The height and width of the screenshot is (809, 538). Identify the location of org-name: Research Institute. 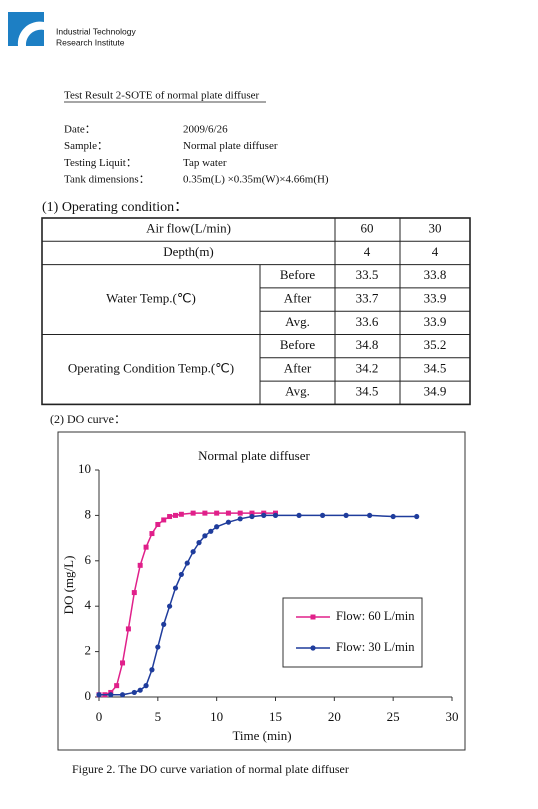
(90, 42).